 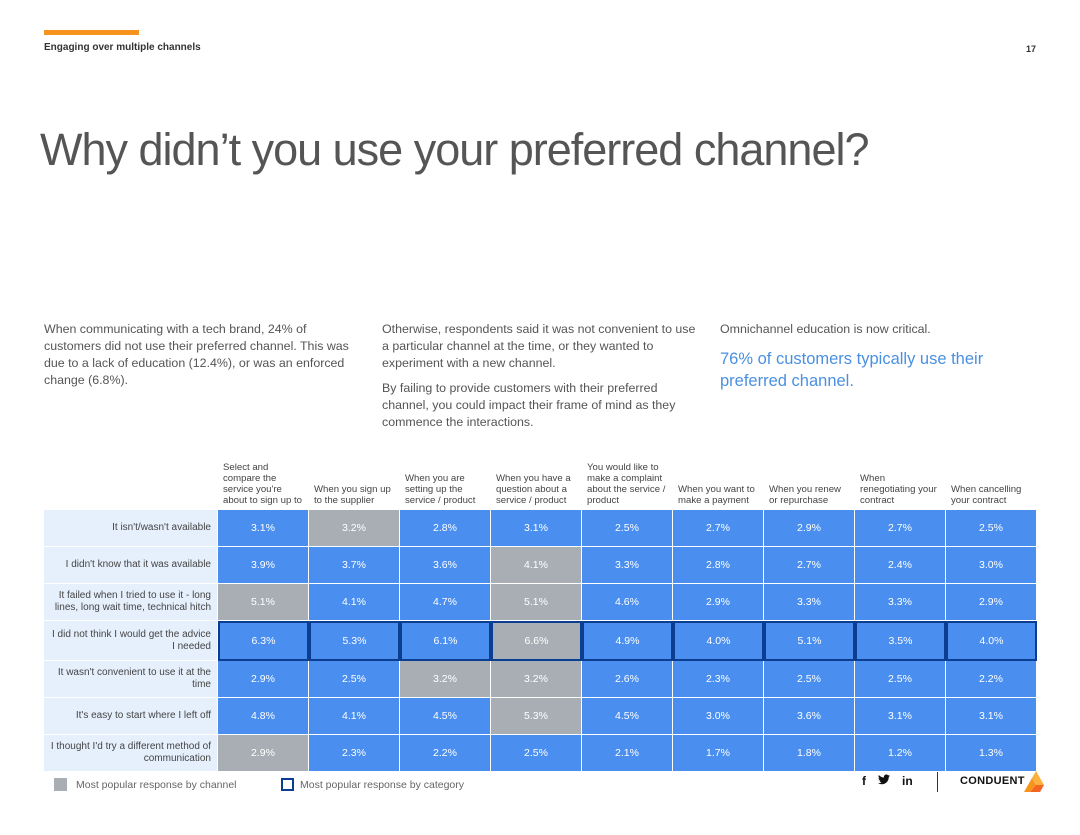 I want to click on brand-name: CONDUENT, so click(x=992, y=781).